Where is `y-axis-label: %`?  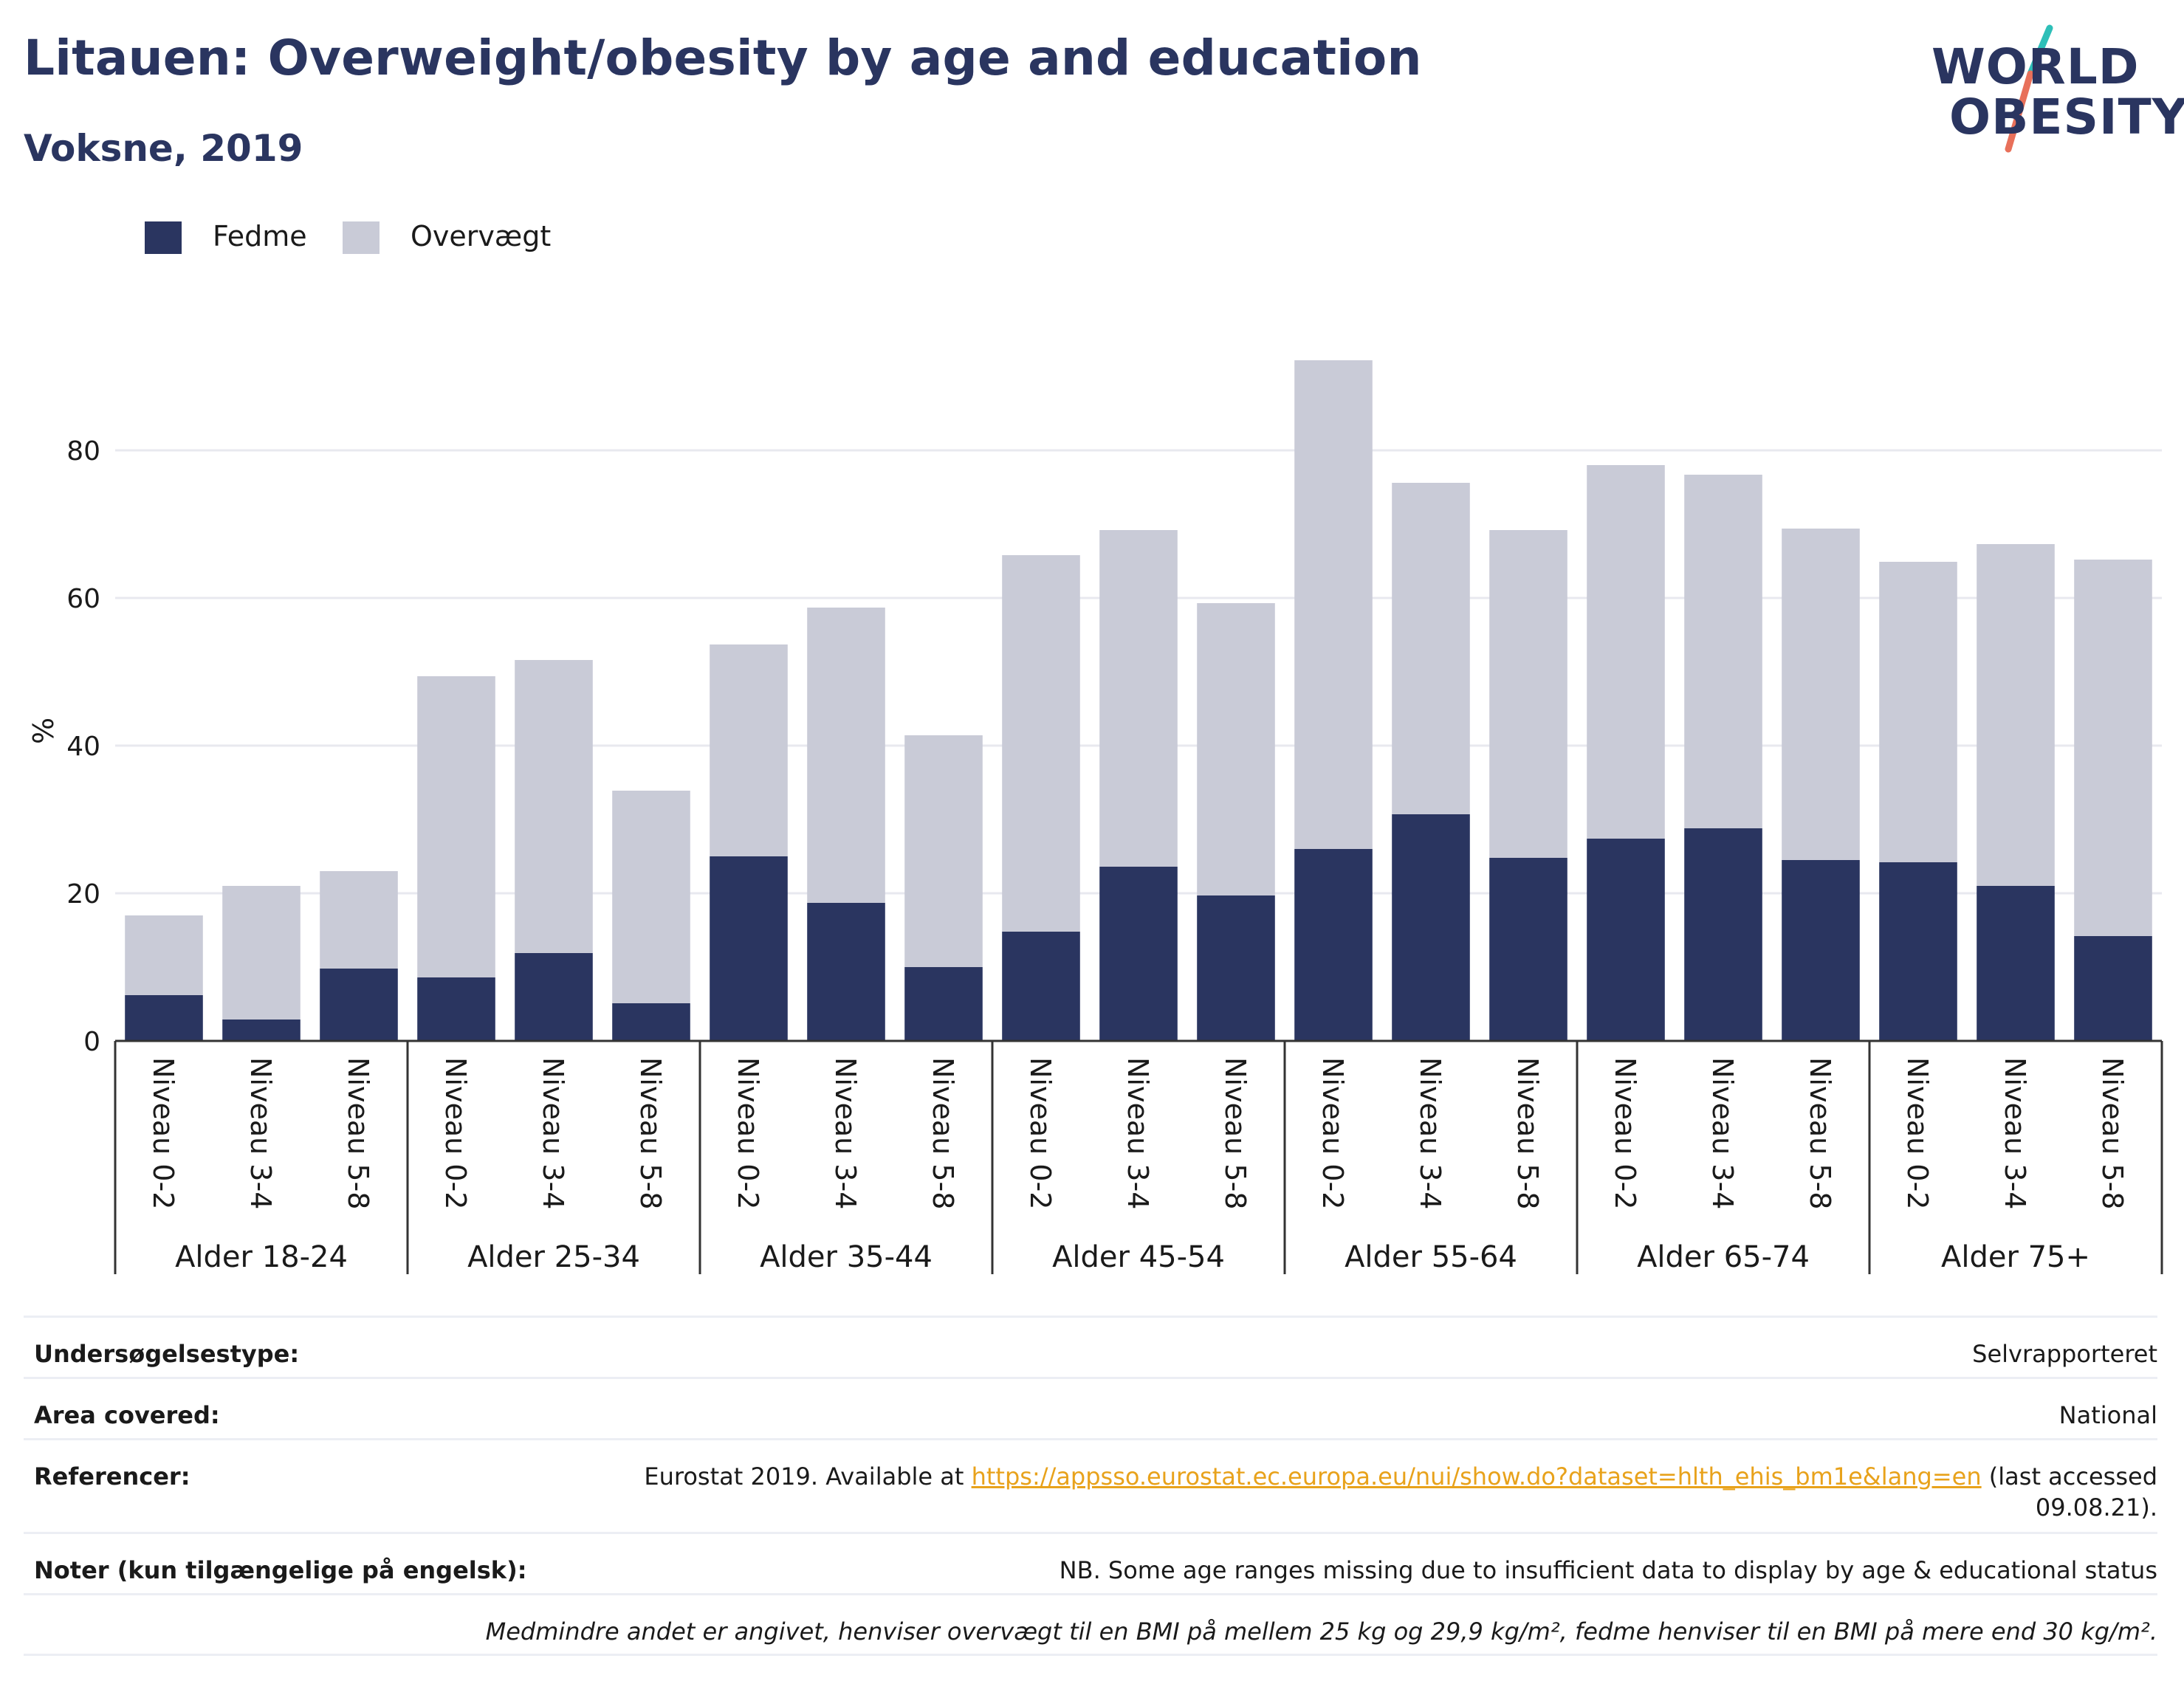 y-axis-label: % is located at coordinates (44, 731).